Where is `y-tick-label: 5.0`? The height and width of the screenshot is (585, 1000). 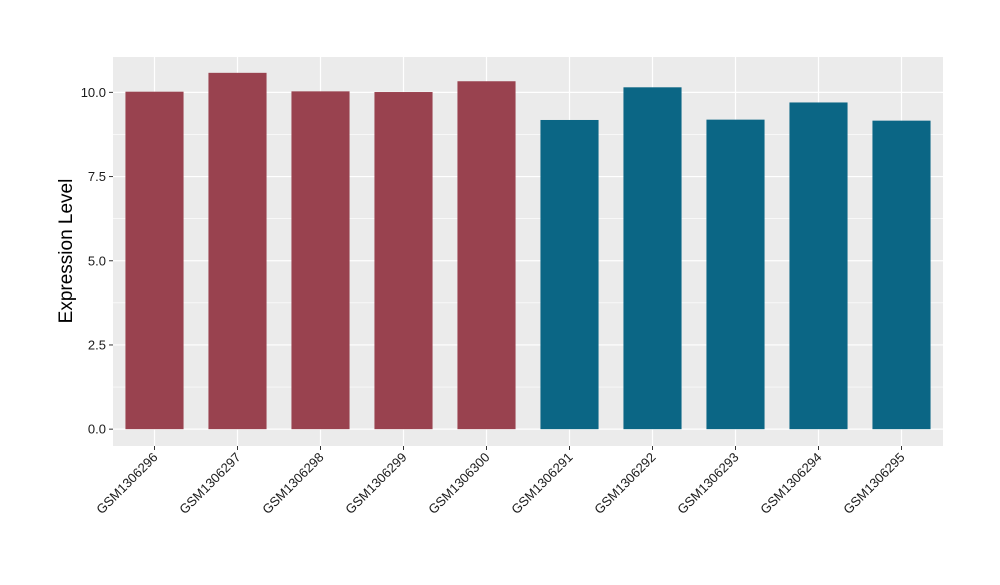
y-tick-label: 5.0 is located at coordinates (97, 260).